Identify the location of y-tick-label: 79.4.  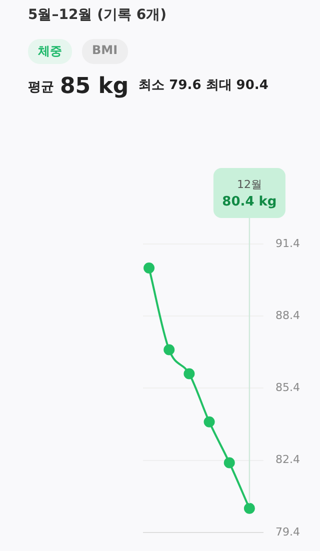
(288, 531).